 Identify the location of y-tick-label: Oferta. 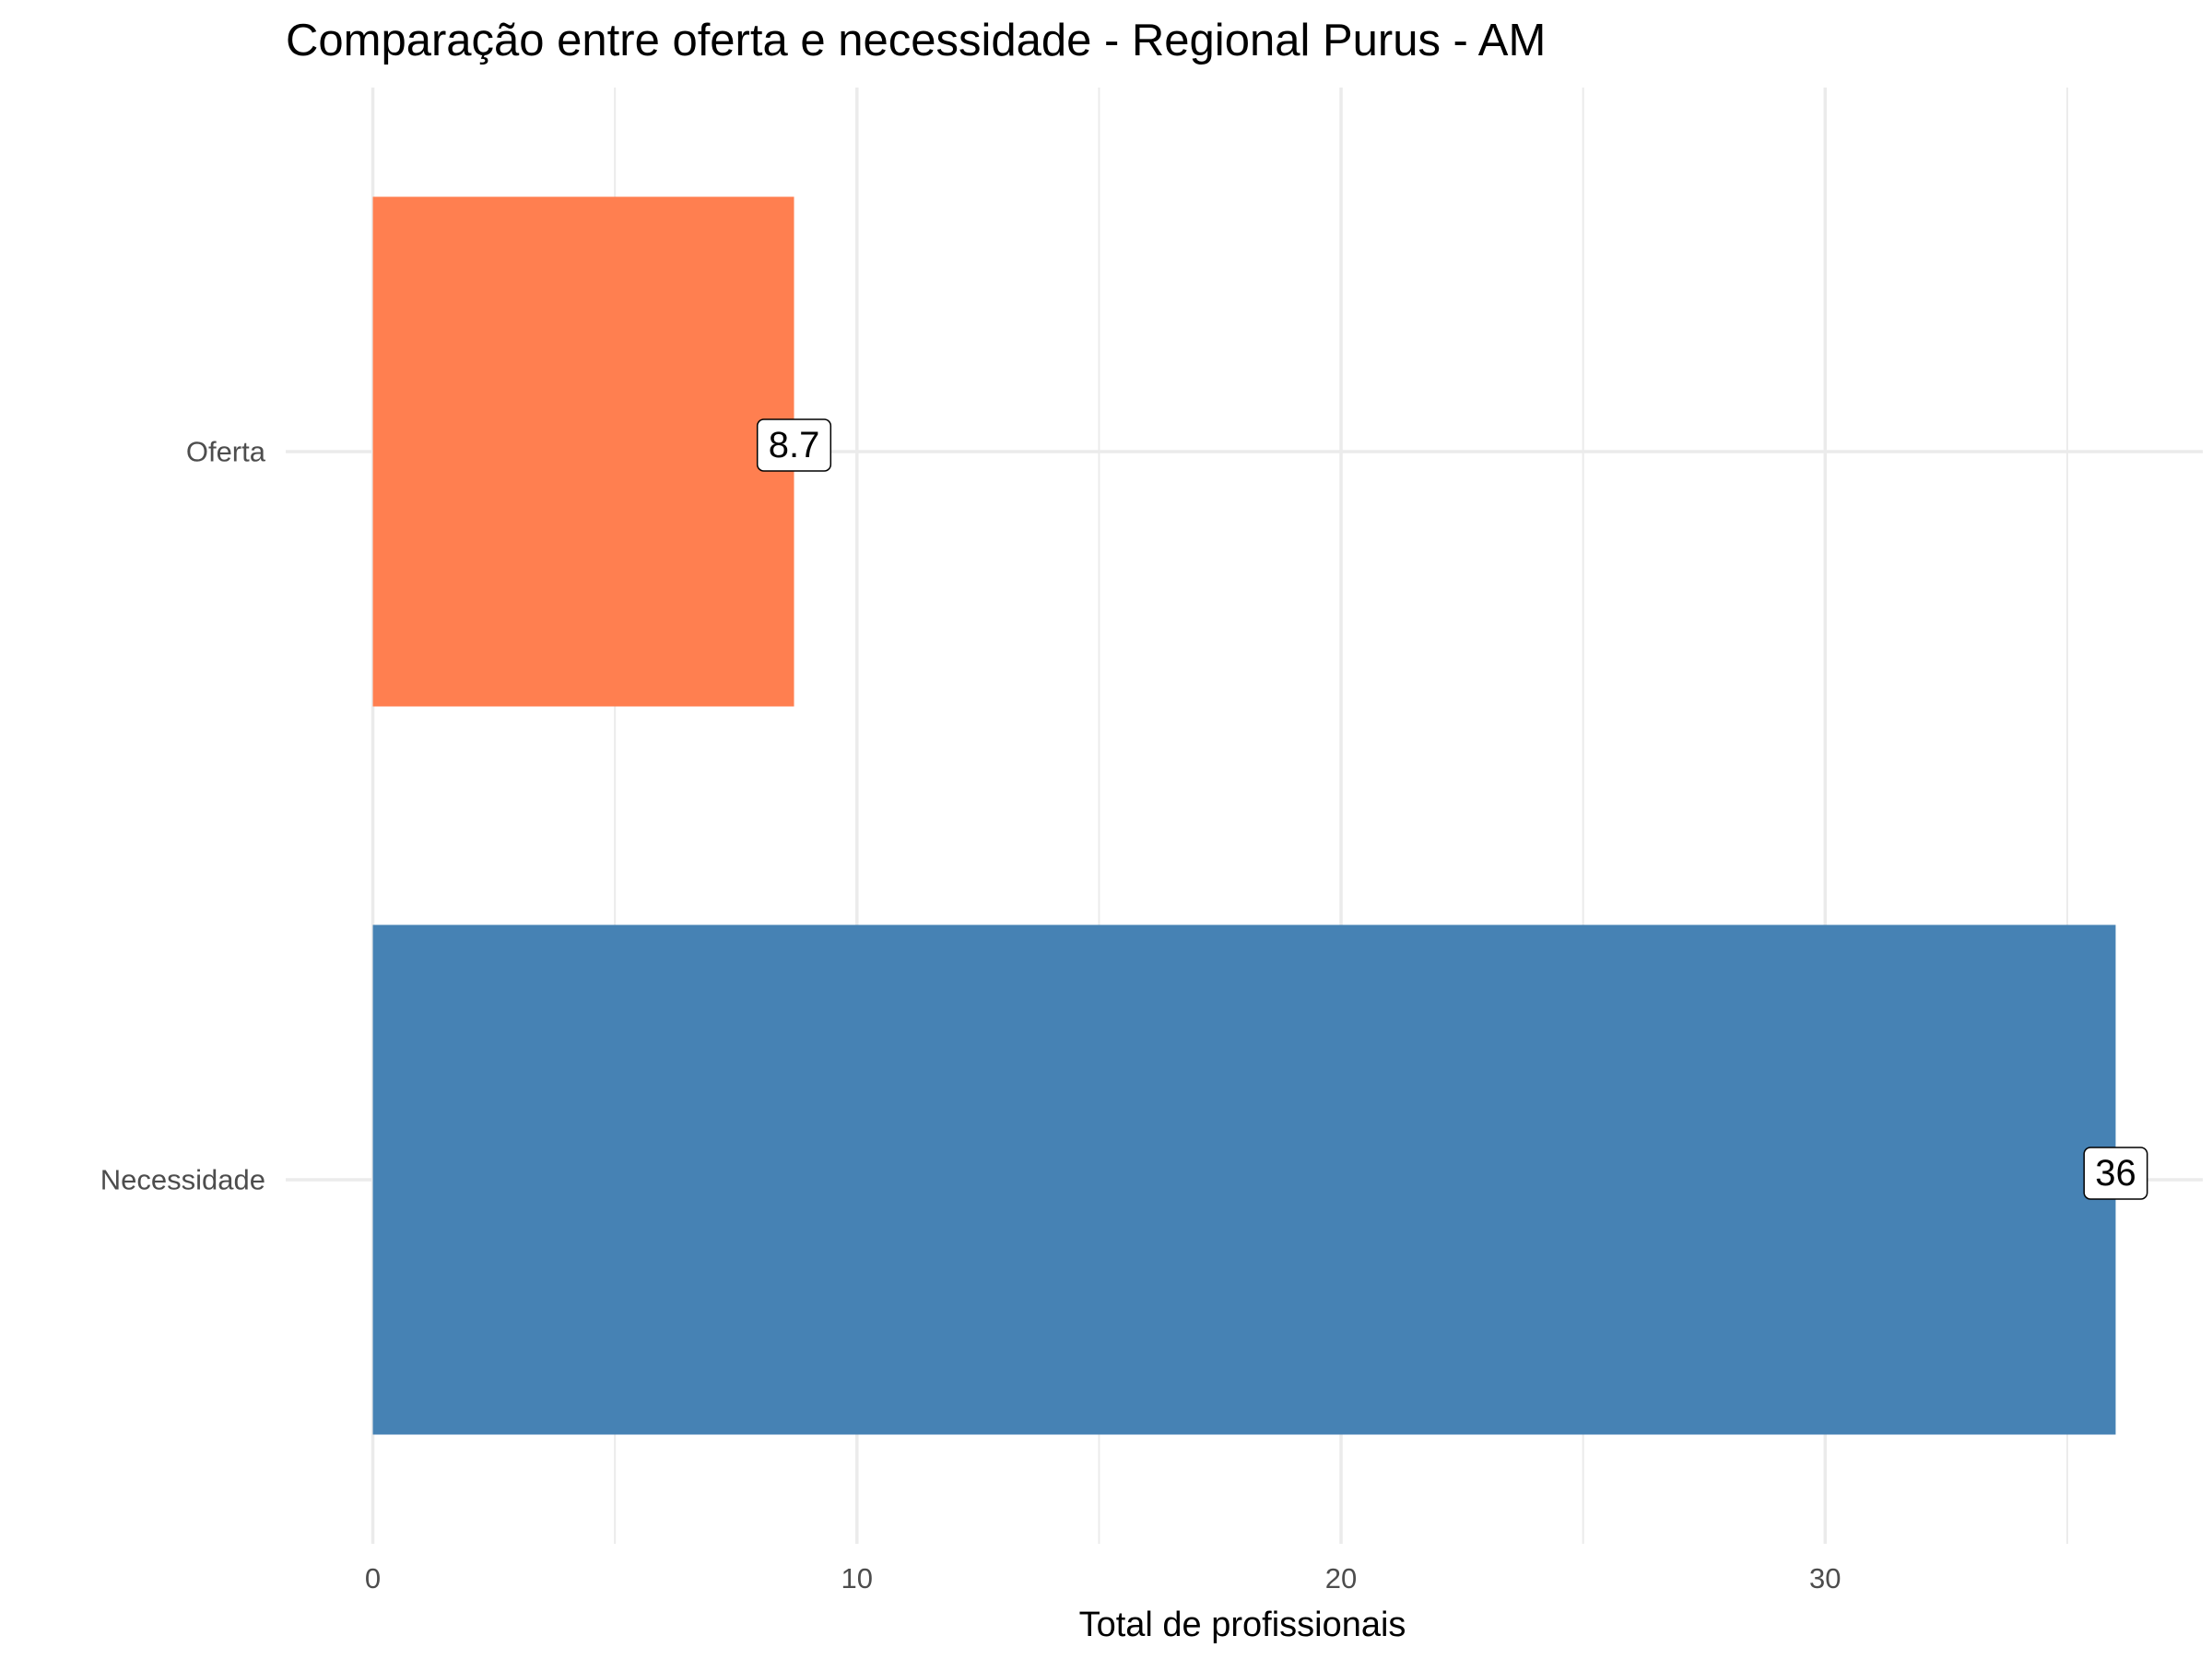
(226, 452).